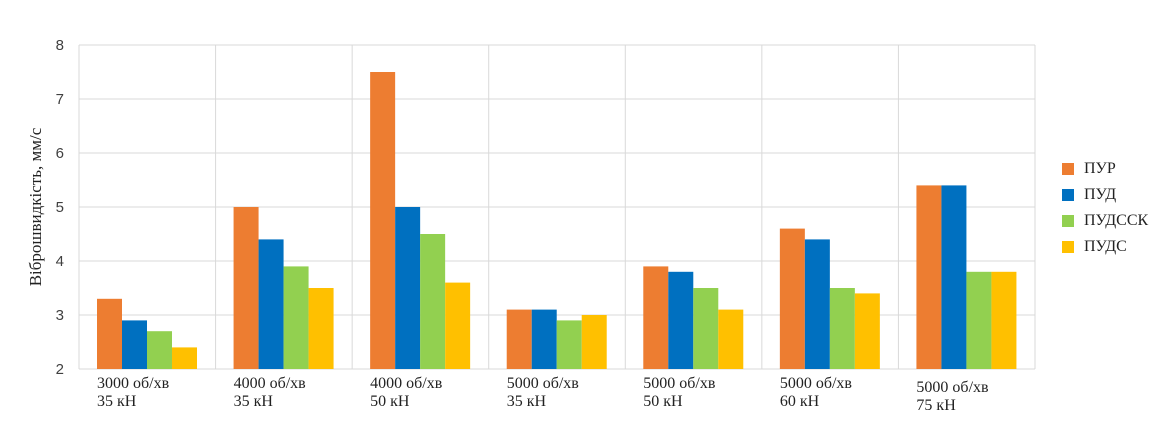  I want to click on legend-item-pud: ПУД, so click(1105, 195).